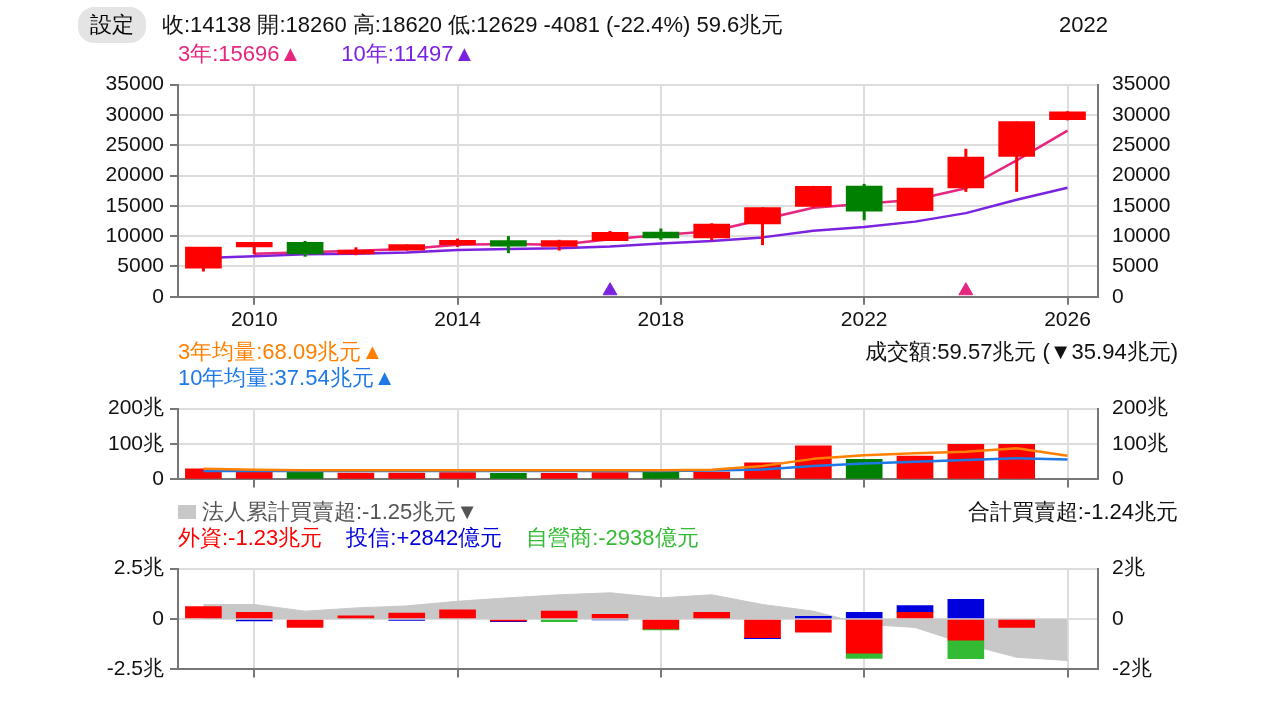 The image size is (1280, 702). Describe the element at coordinates (135, 407) in the screenshot. I see `y-tick-label: 200兆` at that location.